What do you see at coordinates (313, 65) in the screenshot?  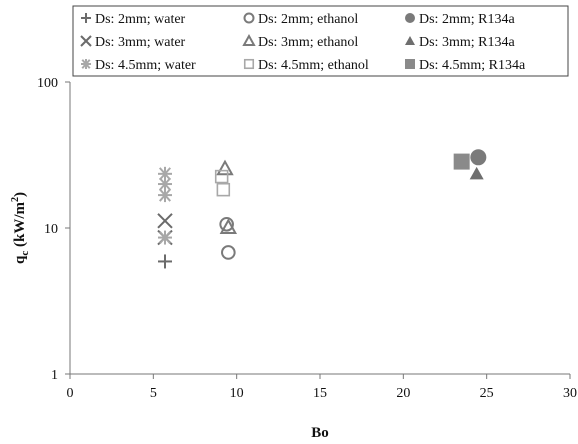 I see `legend-label: Ds: 4.5mm; ethanol` at bounding box center [313, 65].